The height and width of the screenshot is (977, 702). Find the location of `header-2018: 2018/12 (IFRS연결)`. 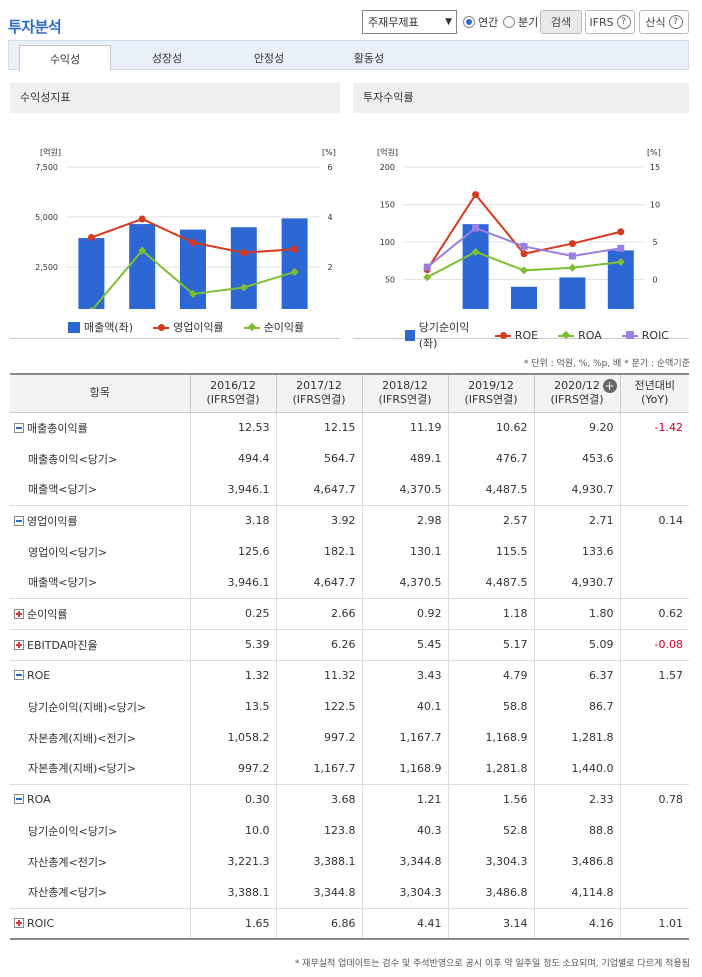

header-2018: 2018/12 (IFRS연결) is located at coordinates (405, 393).